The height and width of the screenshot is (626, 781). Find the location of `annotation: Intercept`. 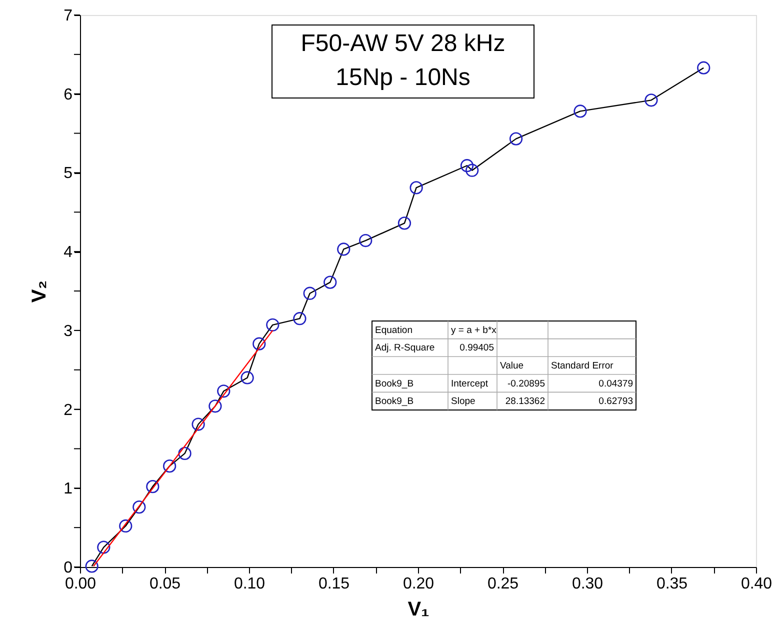

annotation: Intercept is located at coordinates (469, 384).